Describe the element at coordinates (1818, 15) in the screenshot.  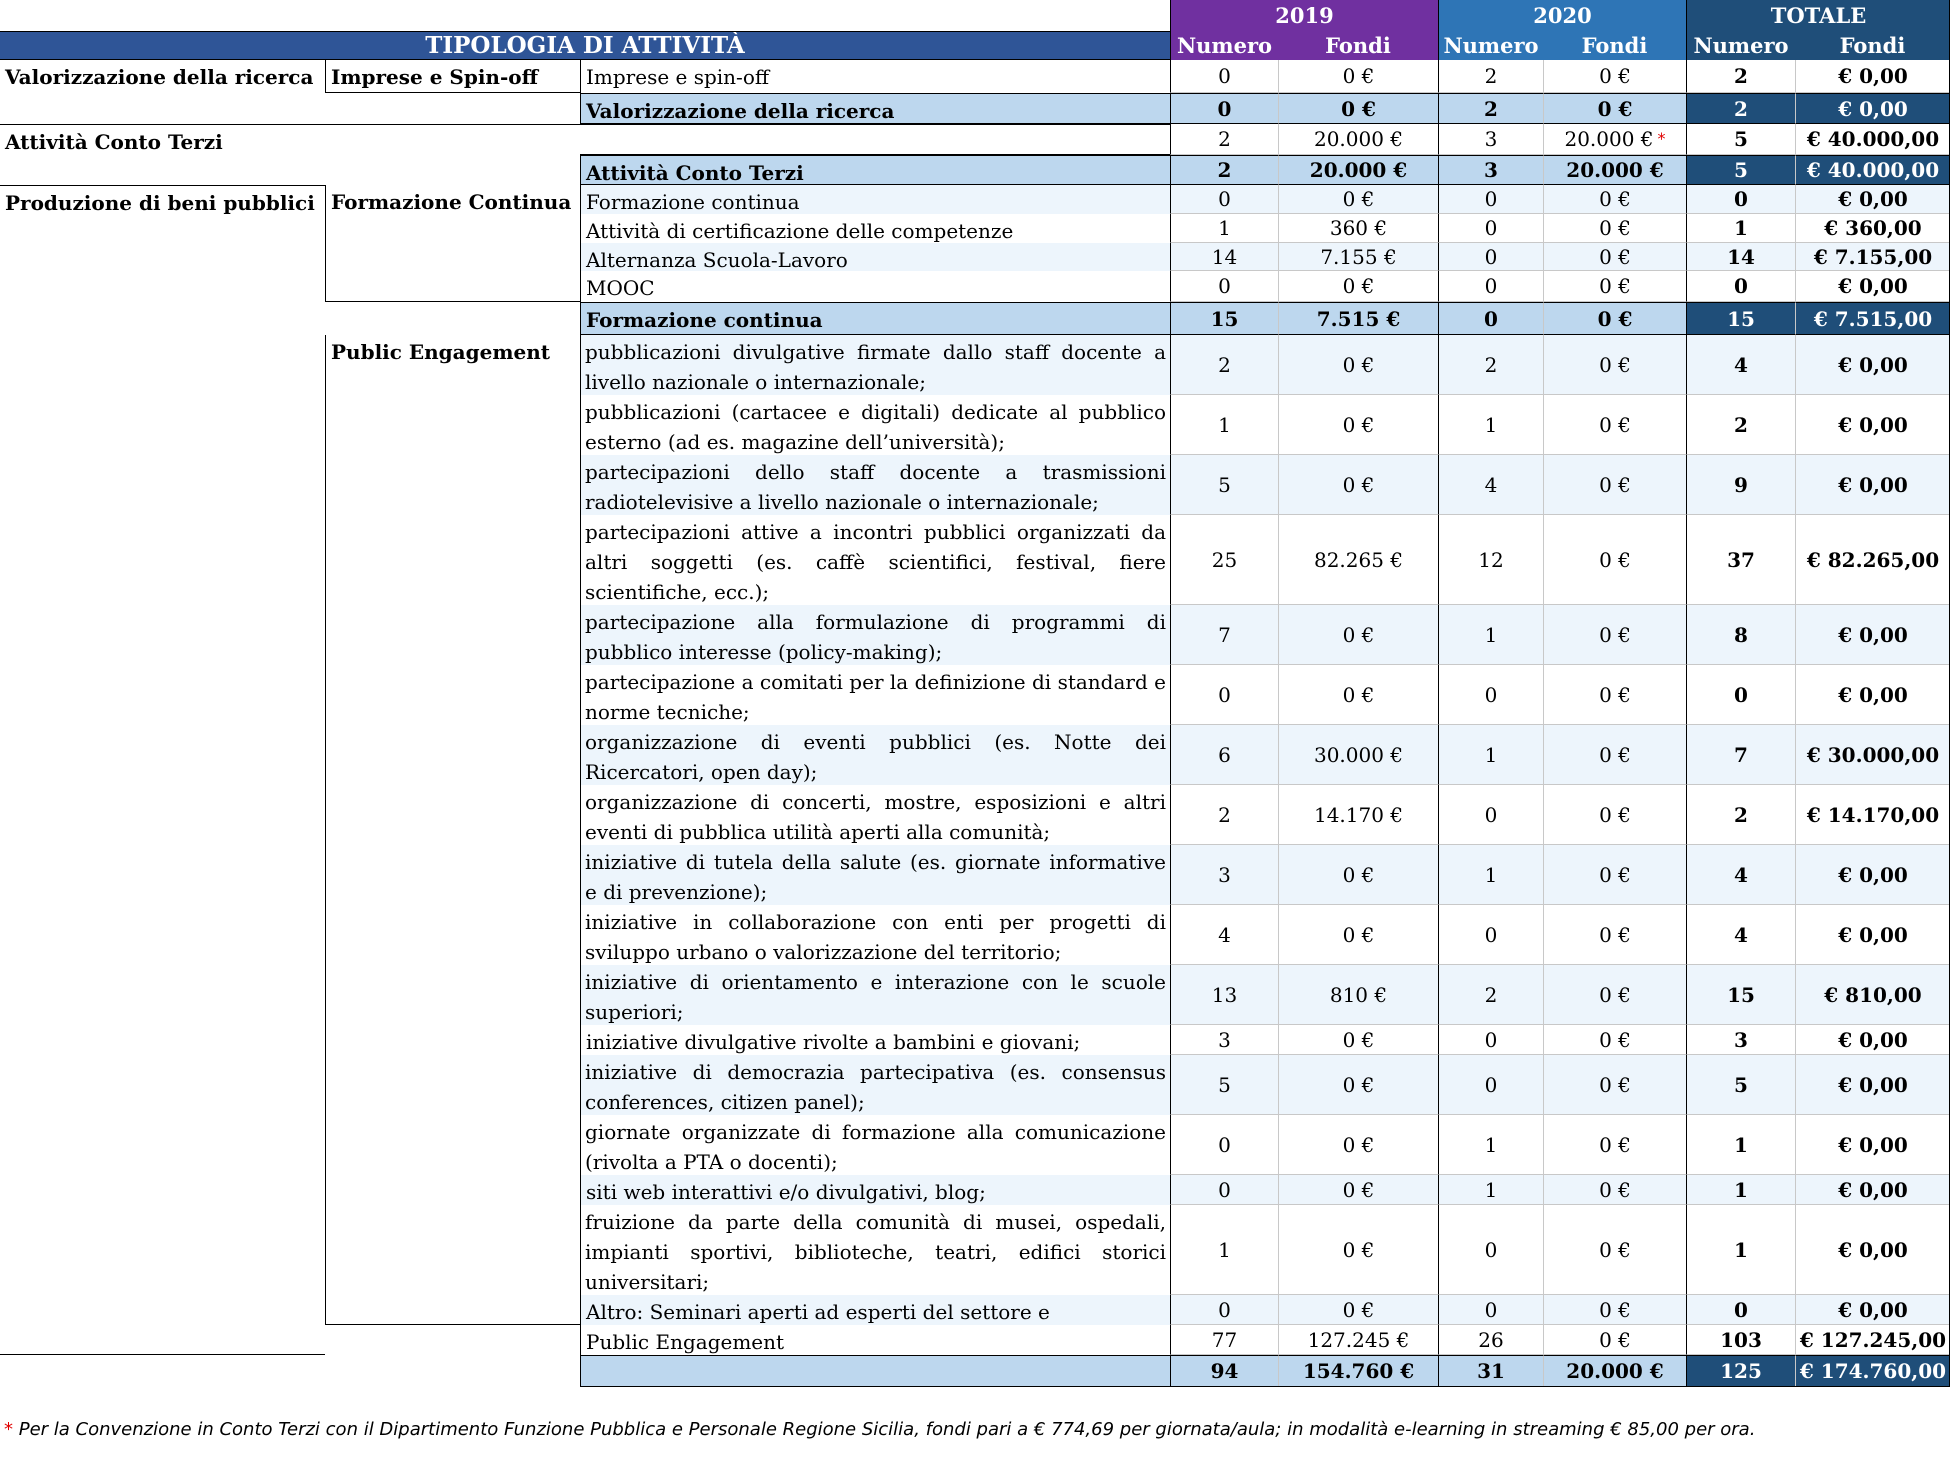
I see `totale-header: TOTALE` at that location.